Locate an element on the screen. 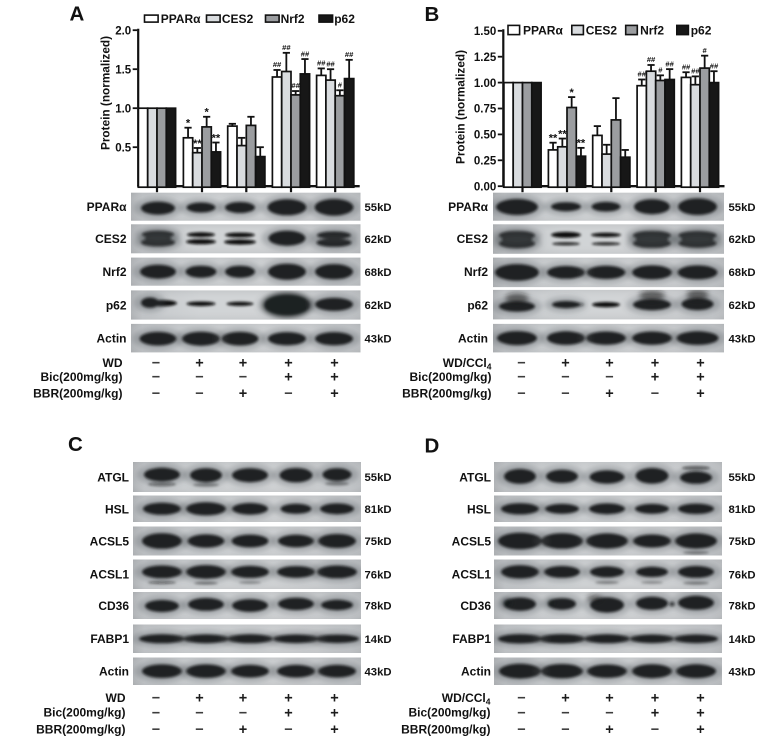 Image resolution: width=784 pixels, height=752 pixels. svg-text: 0.75 is located at coordinates (485, 110).